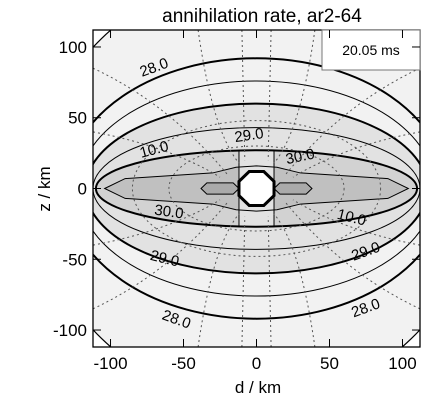 The height and width of the screenshot is (413, 447). What do you see at coordinates (73, 47) in the screenshot?
I see `y-tick-label: 100` at bounding box center [73, 47].